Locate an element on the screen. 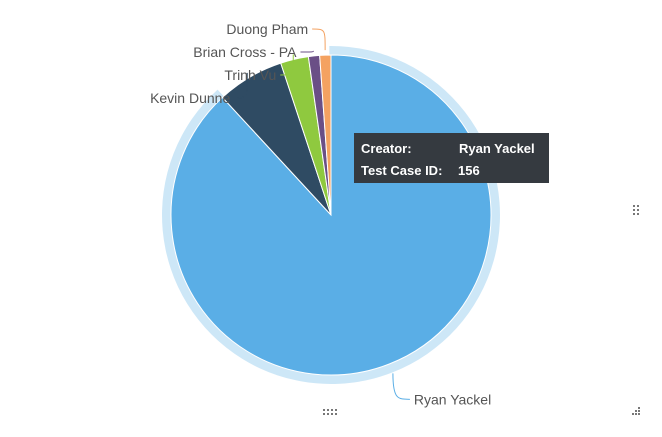  tooltip-creator-value: Ryan Yackel is located at coordinates (497, 148).